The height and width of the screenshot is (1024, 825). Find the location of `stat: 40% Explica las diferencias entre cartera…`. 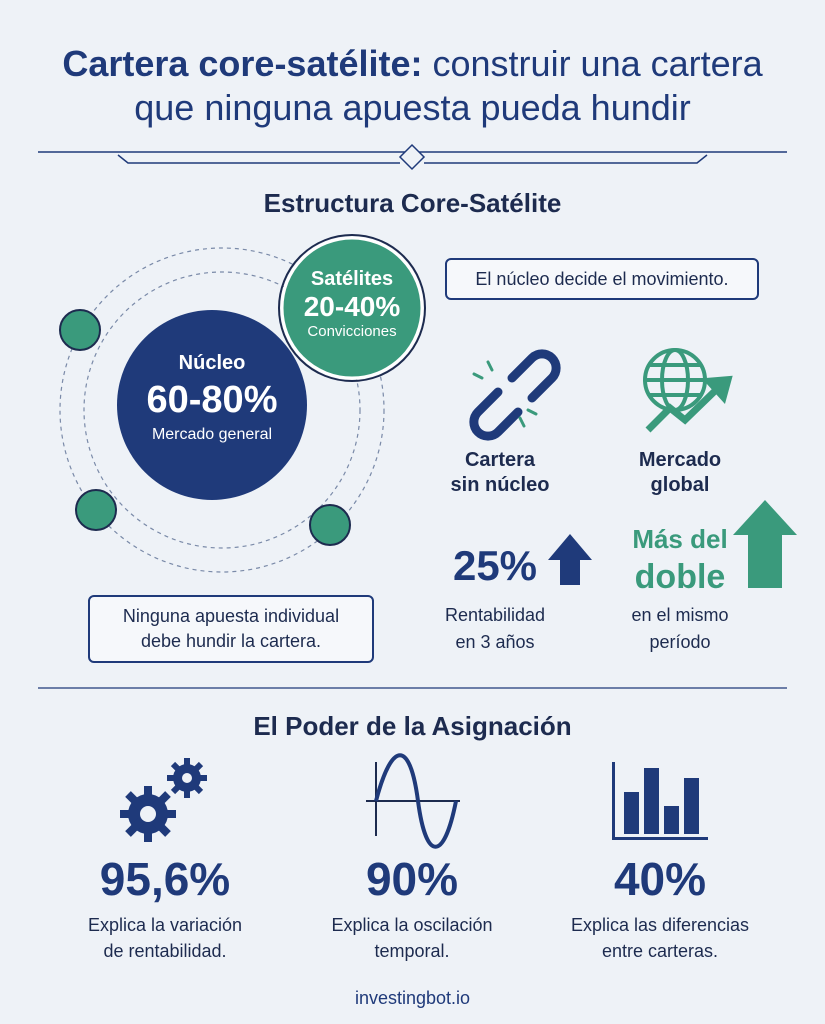

stat: 40% Explica las diferencias entre cartera… is located at coordinates (660, 908).